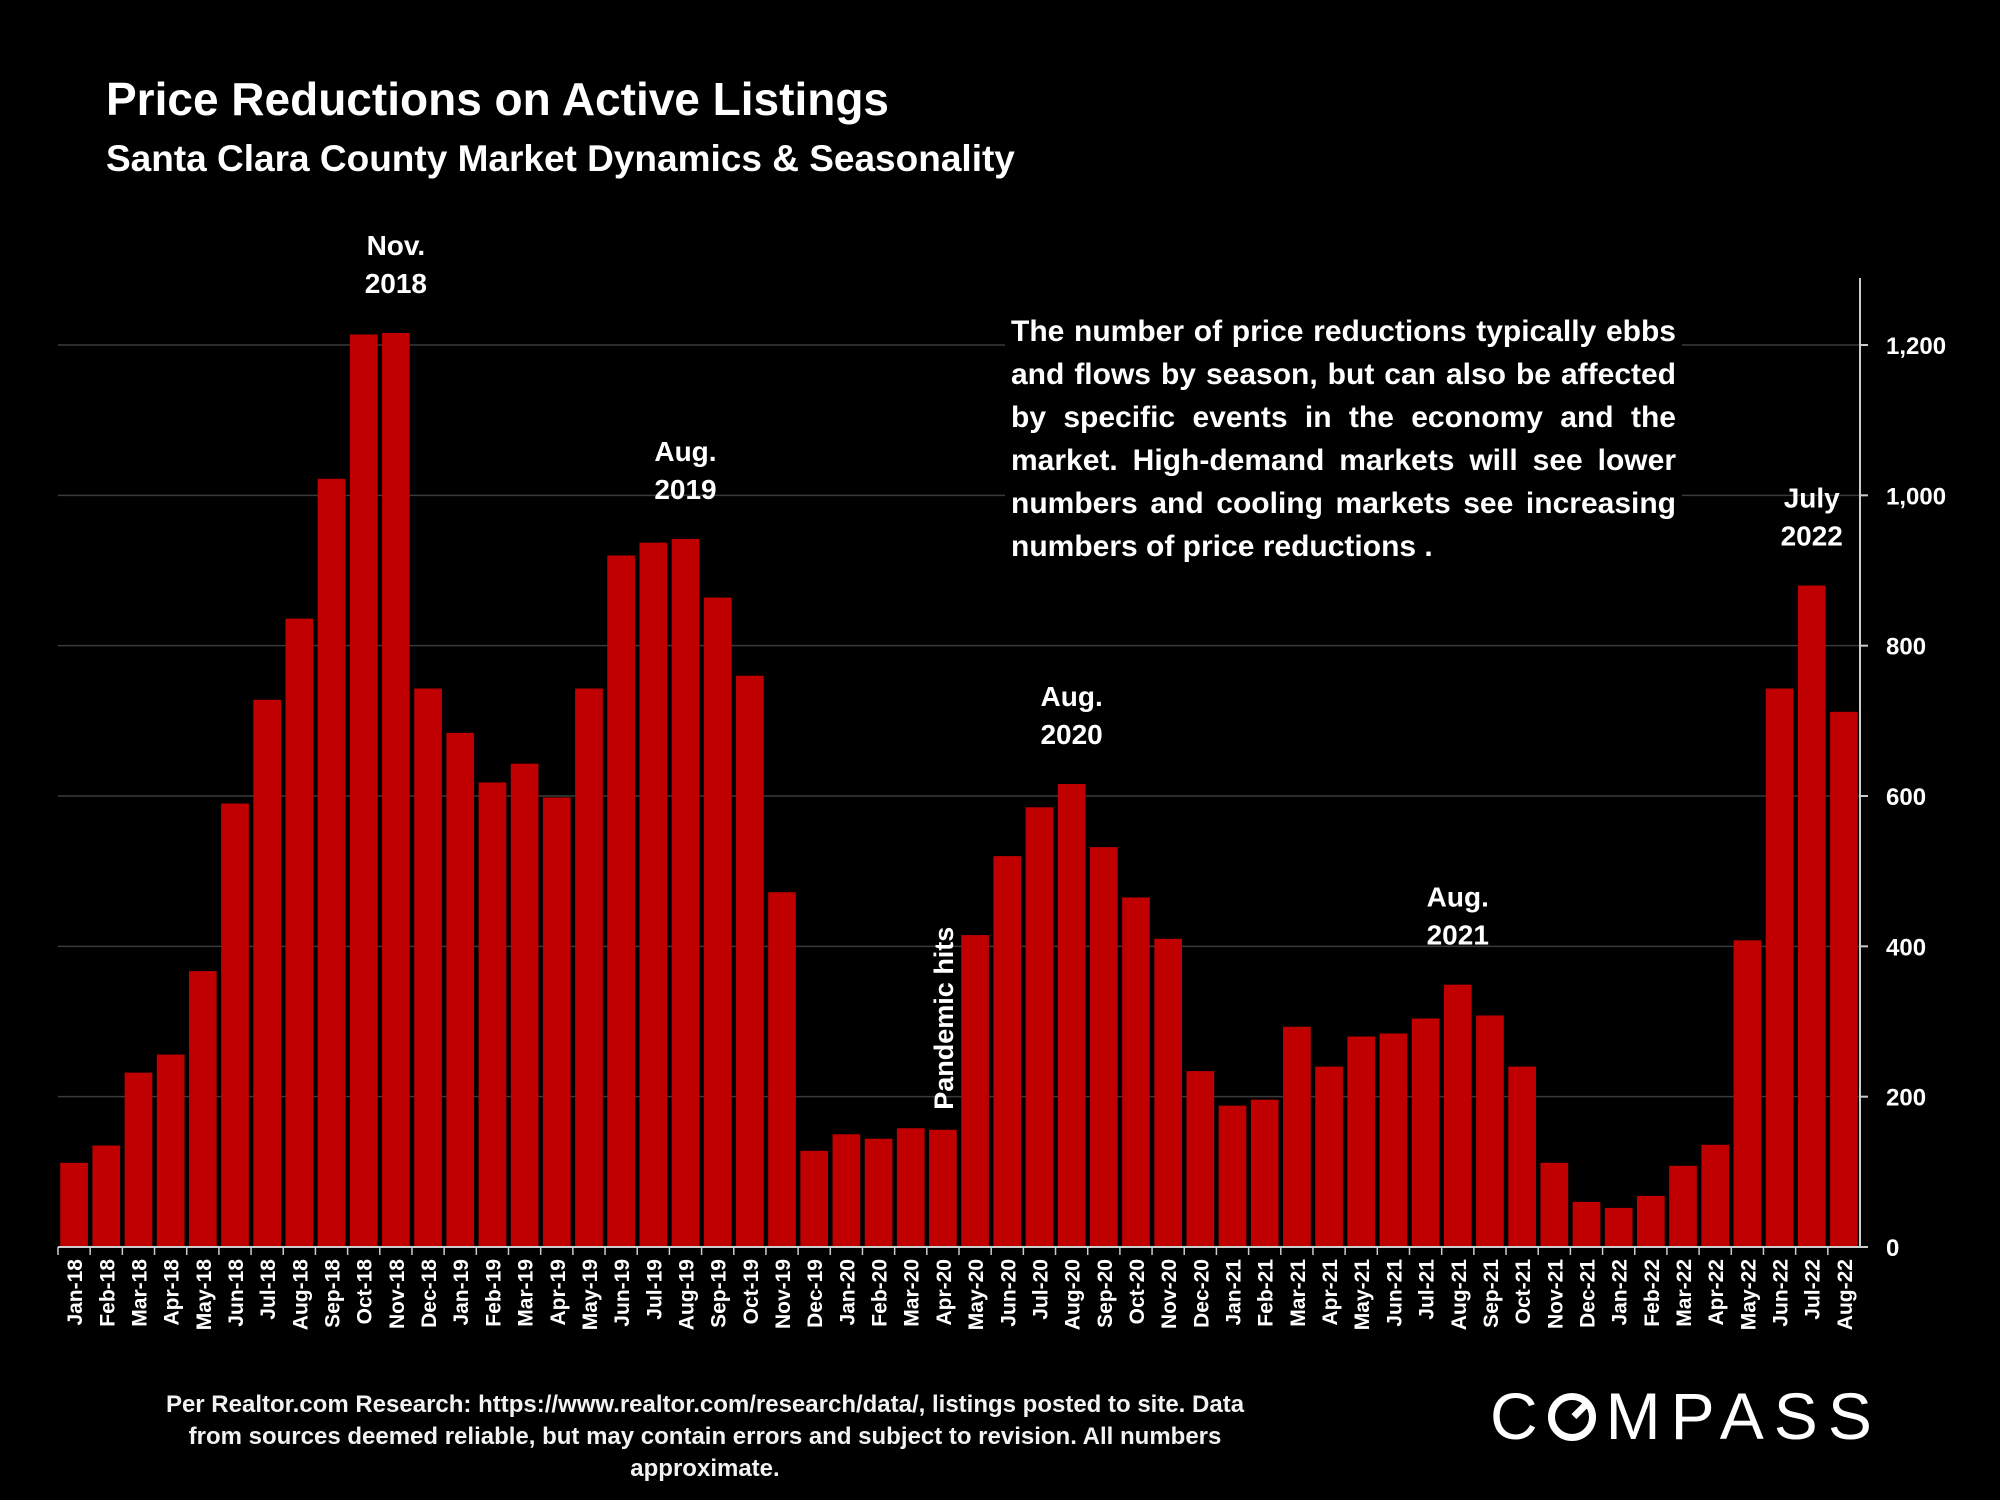  What do you see at coordinates (333, 1293) in the screenshot?
I see `x-tick-label: Sep-18` at bounding box center [333, 1293].